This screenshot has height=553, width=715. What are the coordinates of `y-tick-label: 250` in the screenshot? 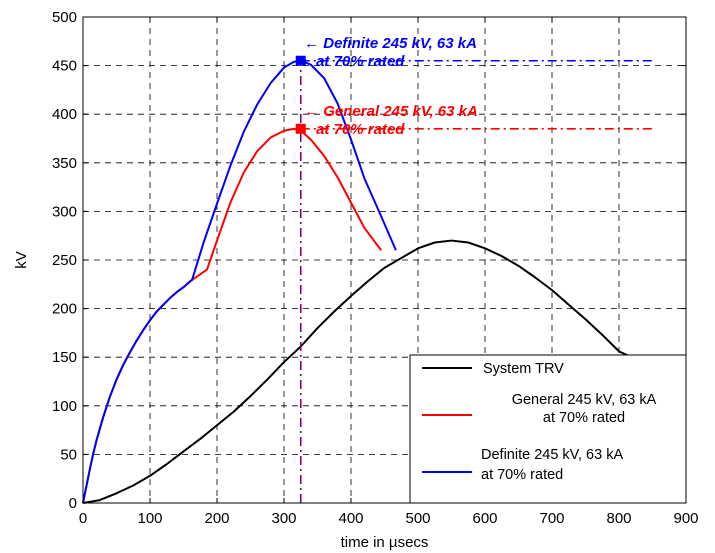 It's located at (64, 260).